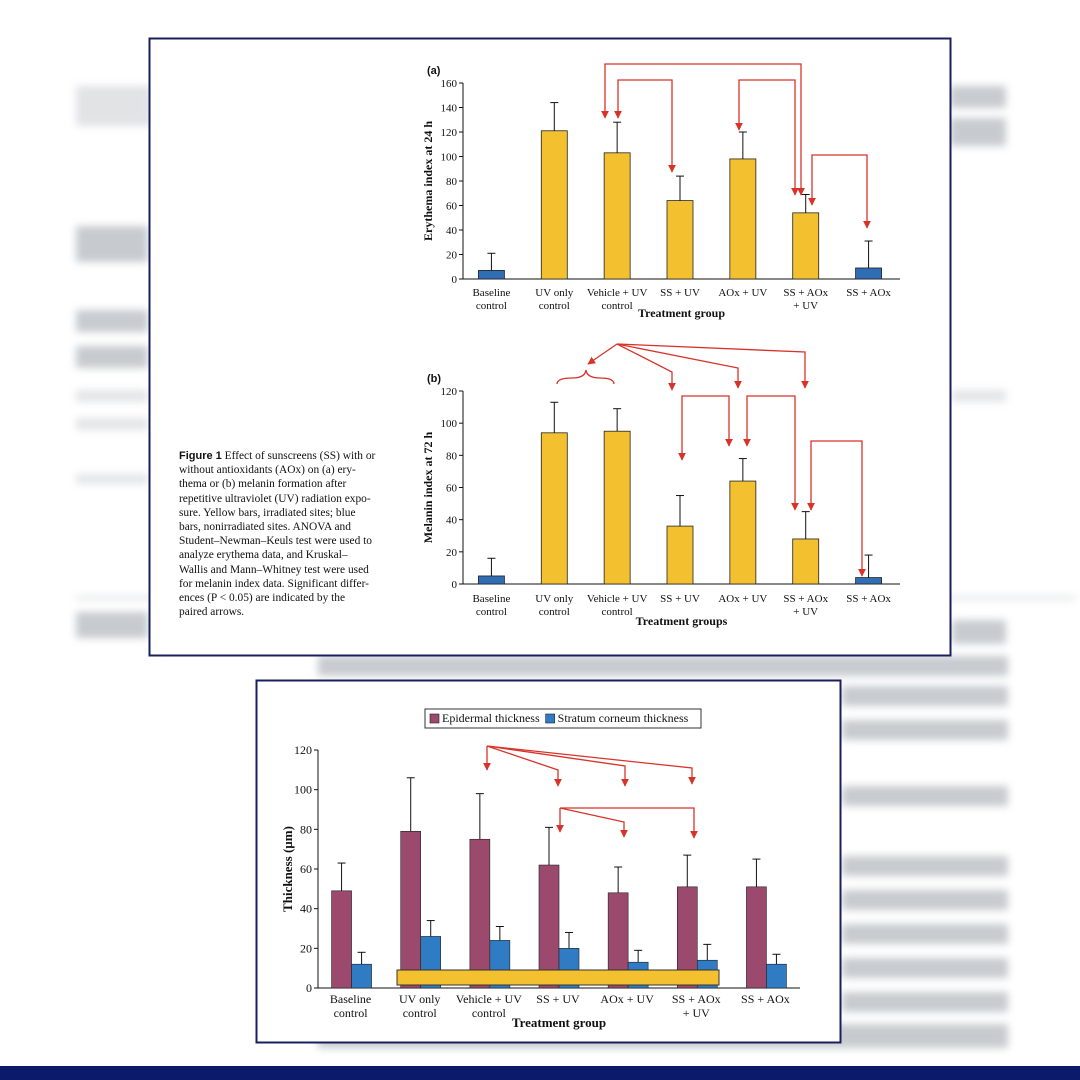 This screenshot has height=1080, width=1080. What do you see at coordinates (434, 71) in the screenshot?
I see `panel-label: (a)` at bounding box center [434, 71].